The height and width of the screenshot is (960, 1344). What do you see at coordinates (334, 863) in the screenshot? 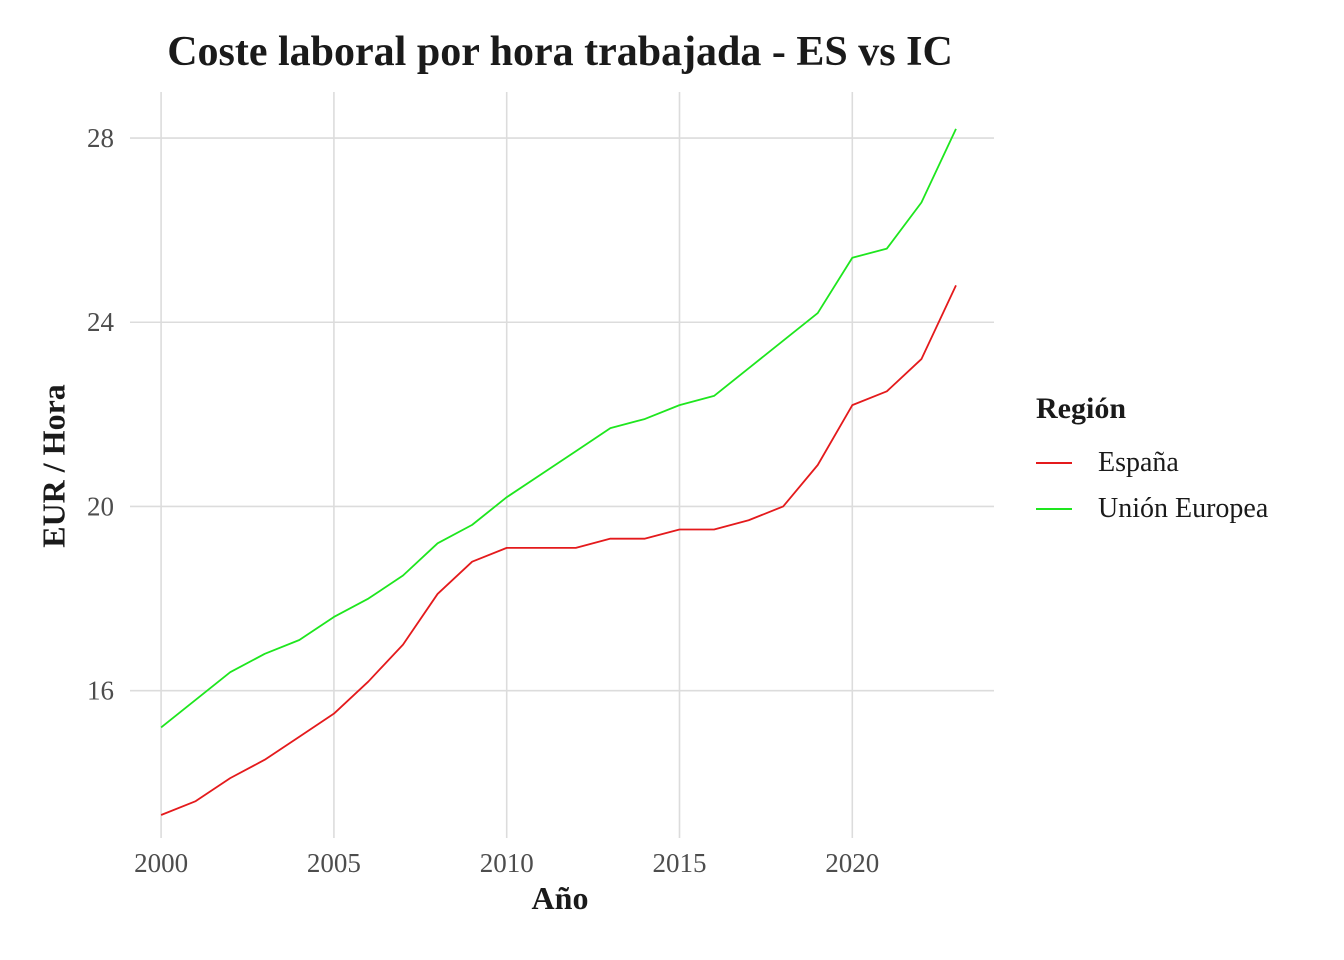
I see `x-tick-label-2005: 2005` at bounding box center [334, 863].